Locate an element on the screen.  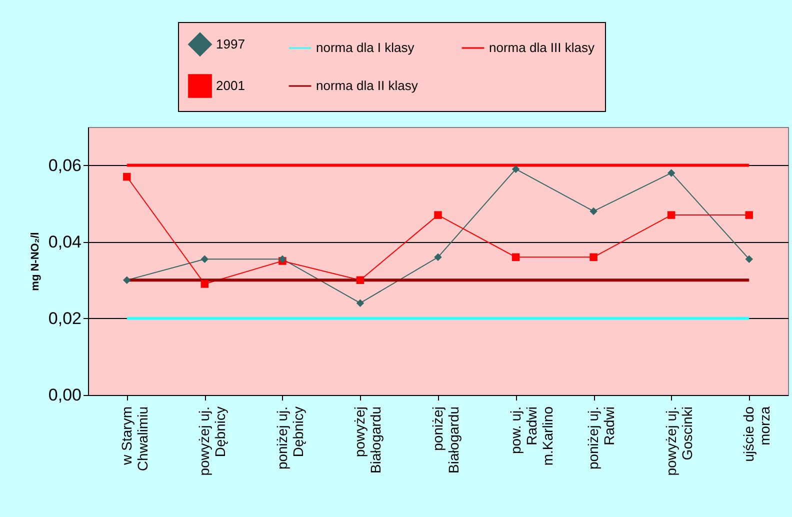
y-tick-label: 0,04 is located at coordinates (65, 242).